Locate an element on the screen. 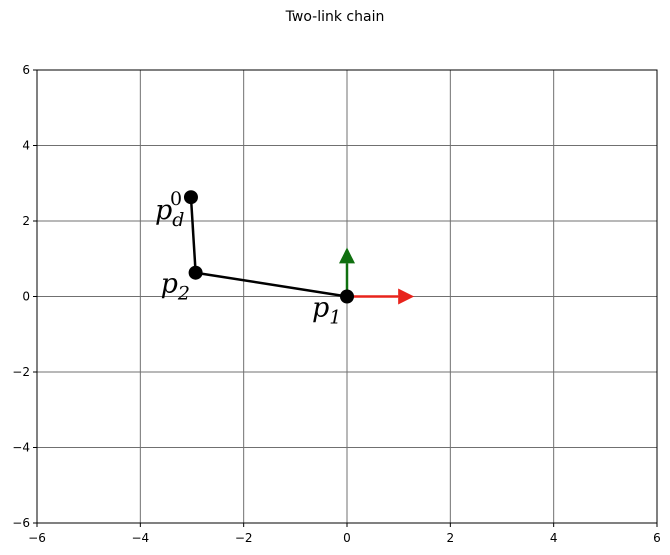 This screenshot has height=555, width=670. x-tick-label: −4 is located at coordinates (140, 538).